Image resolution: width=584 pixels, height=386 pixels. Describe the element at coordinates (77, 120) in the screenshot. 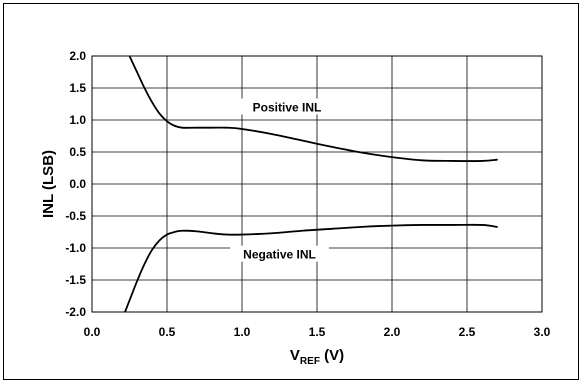

I see `y-tick-label-2: 1.0` at that location.